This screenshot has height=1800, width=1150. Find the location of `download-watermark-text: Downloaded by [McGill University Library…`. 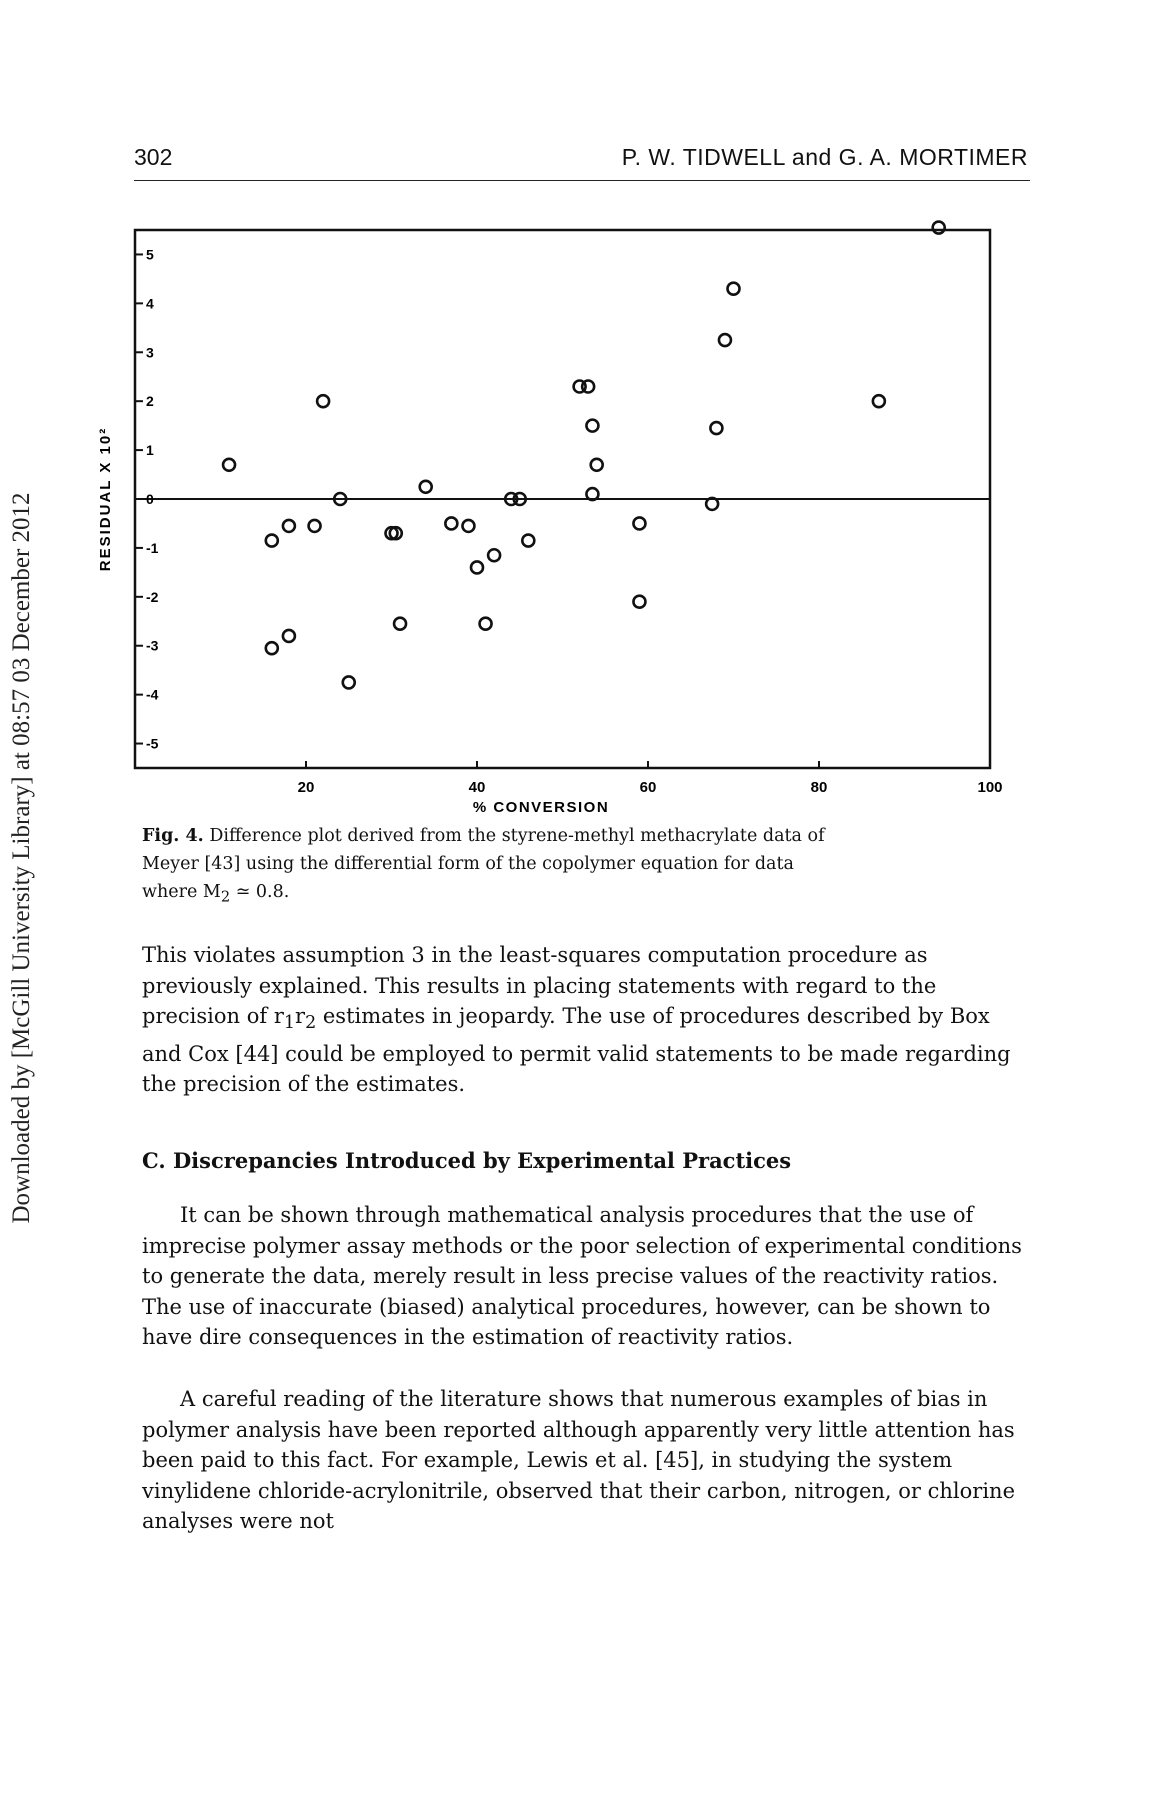

download-watermark-text: Downloaded by [McGill University Library… is located at coordinates (21, 858).